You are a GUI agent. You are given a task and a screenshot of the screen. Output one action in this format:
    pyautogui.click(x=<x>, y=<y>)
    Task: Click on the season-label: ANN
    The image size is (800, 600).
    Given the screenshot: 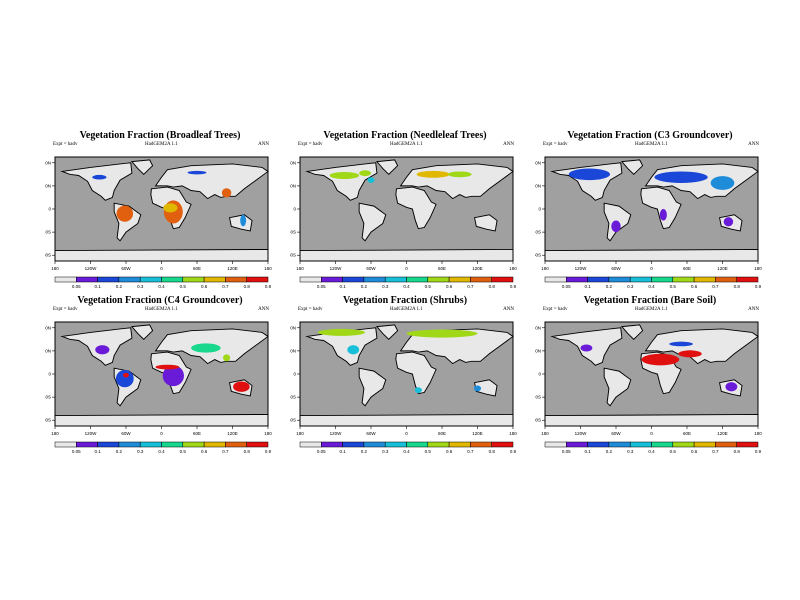 What is the action you would take?
    pyautogui.click(x=508, y=144)
    